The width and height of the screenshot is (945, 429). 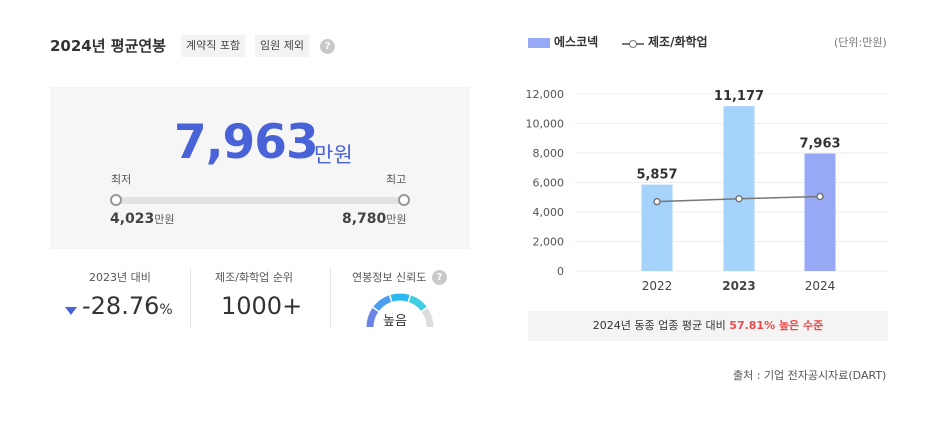 What do you see at coordinates (260, 200) in the screenshot?
I see `salary-range-bar` at bounding box center [260, 200].